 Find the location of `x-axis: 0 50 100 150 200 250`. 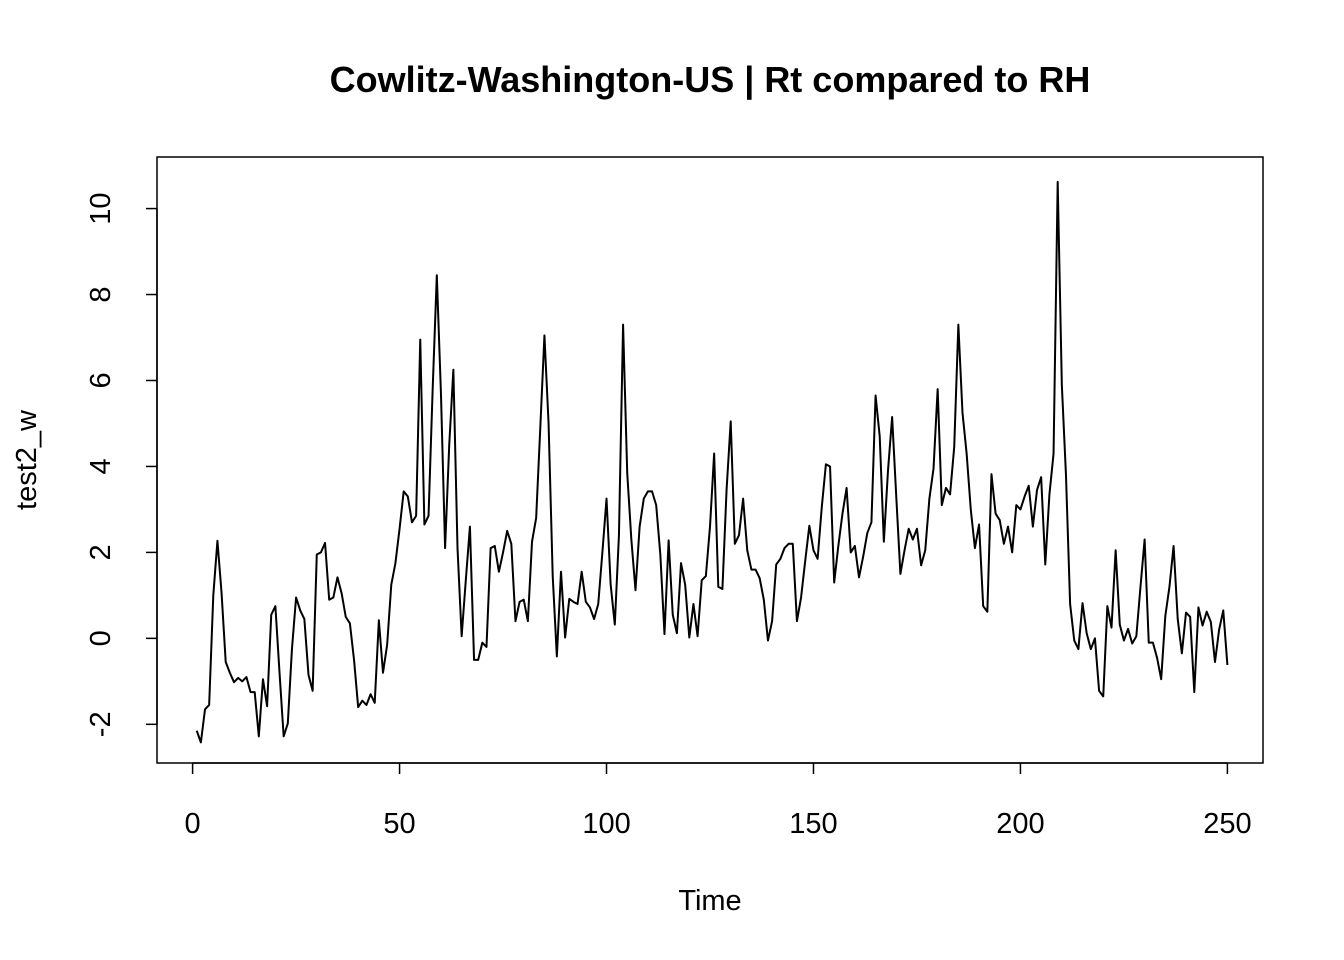

x-axis: 0 50 100 150 200 250 is located at coordinates (718, 801).